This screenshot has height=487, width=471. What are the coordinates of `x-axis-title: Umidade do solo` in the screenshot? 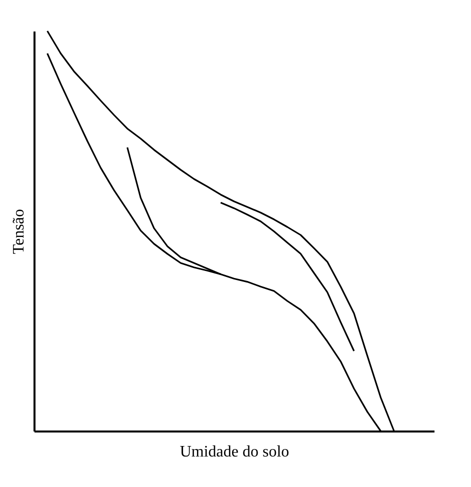 It's located at (235, 452).